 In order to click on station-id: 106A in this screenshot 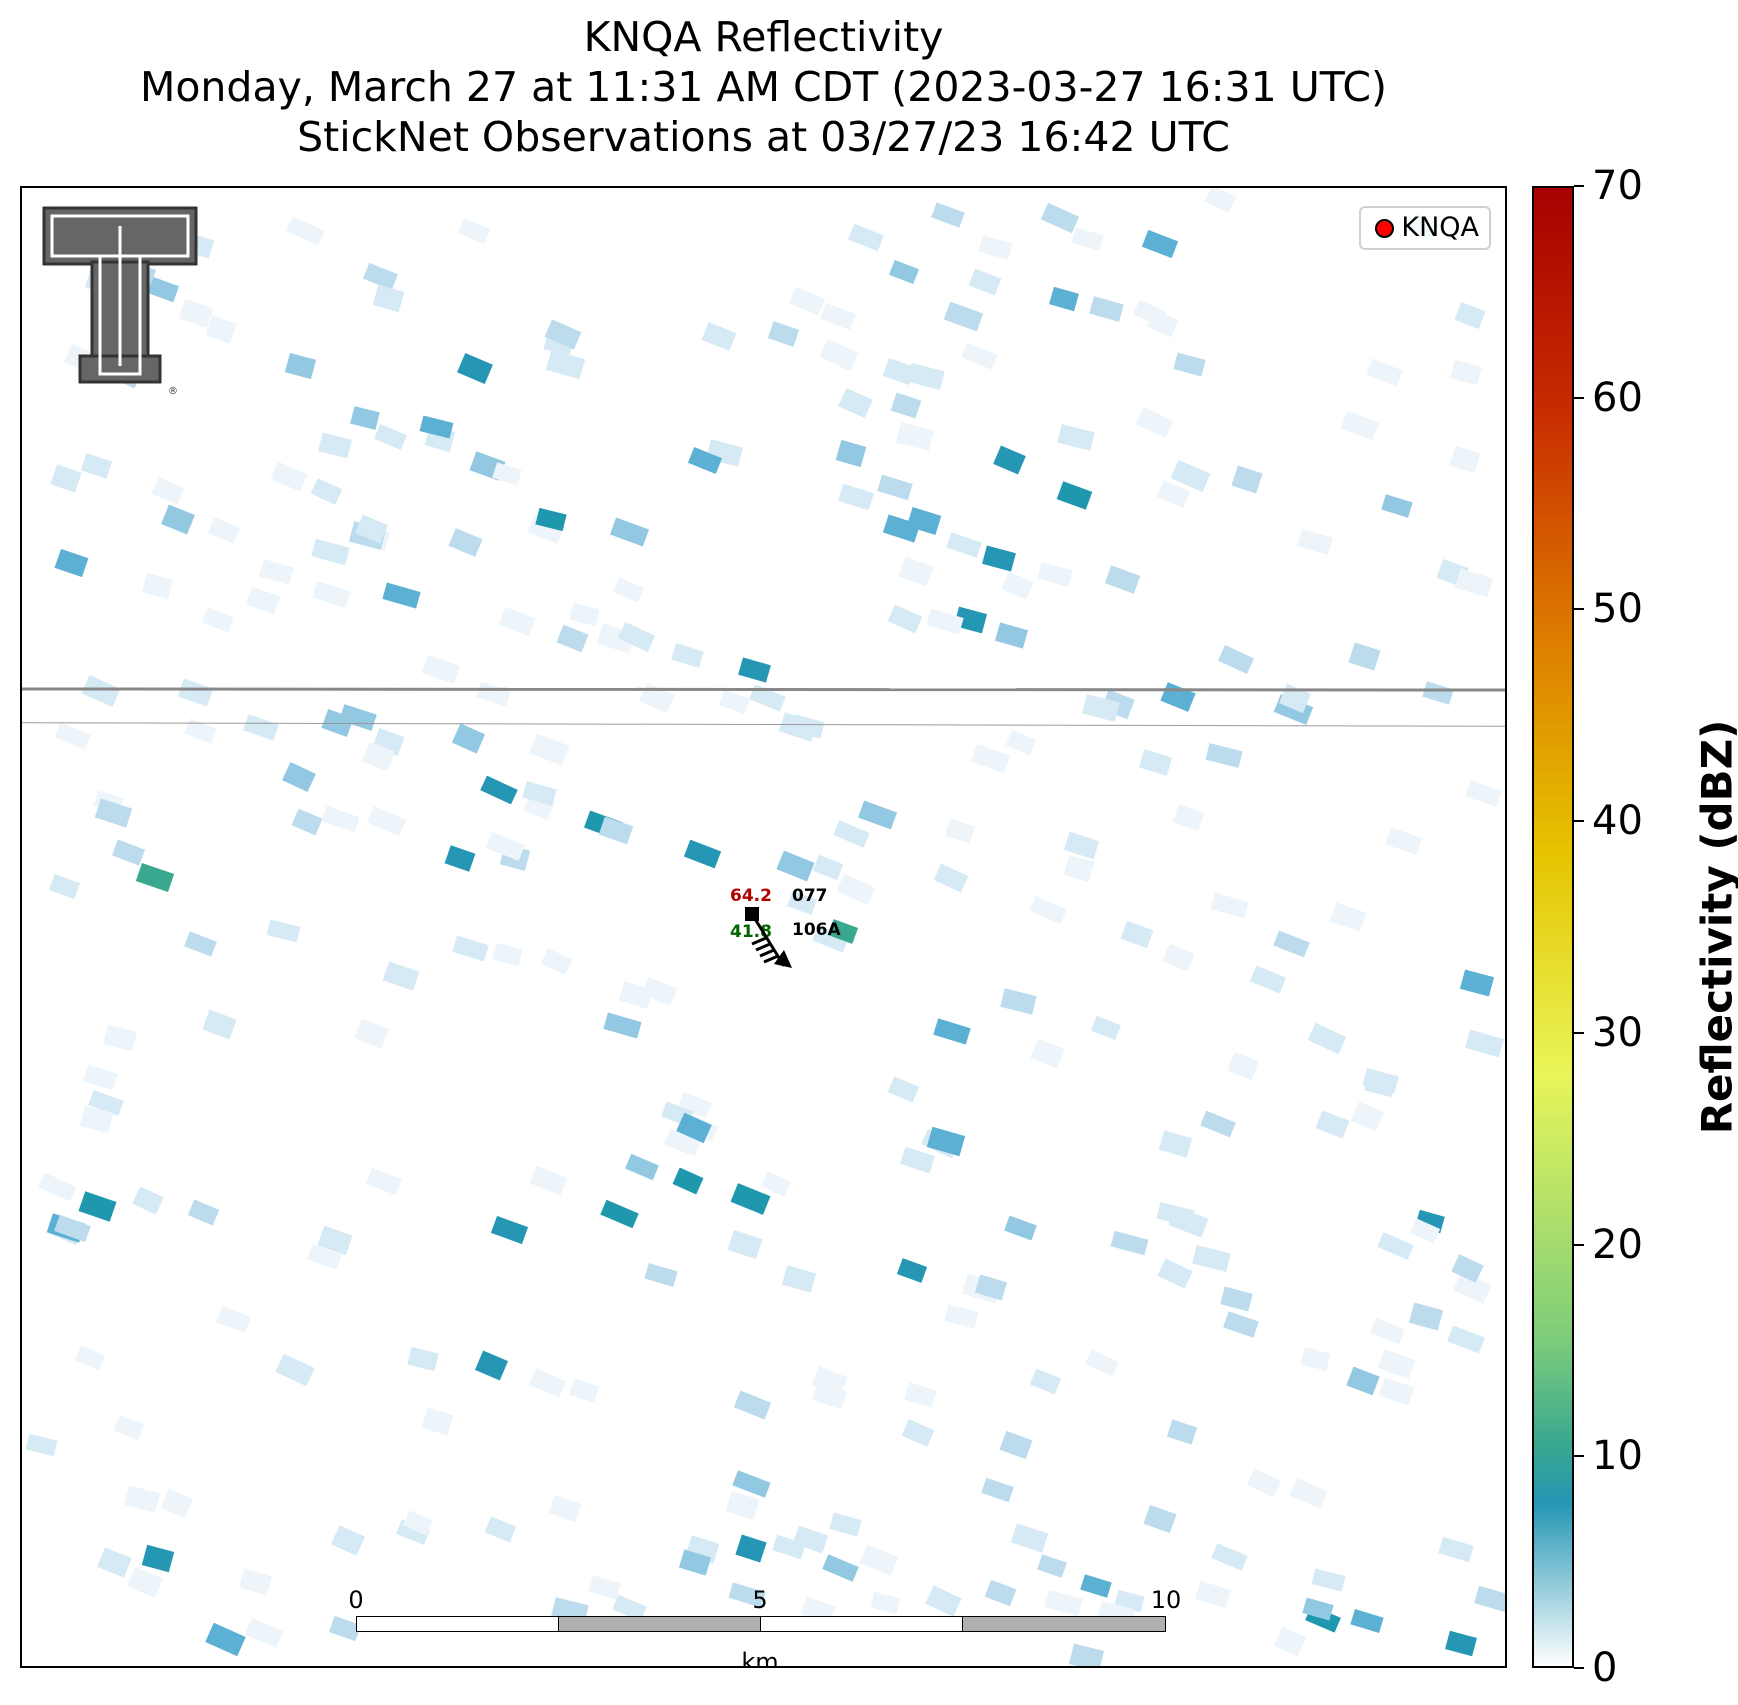, I will do `click(816, 930)`.